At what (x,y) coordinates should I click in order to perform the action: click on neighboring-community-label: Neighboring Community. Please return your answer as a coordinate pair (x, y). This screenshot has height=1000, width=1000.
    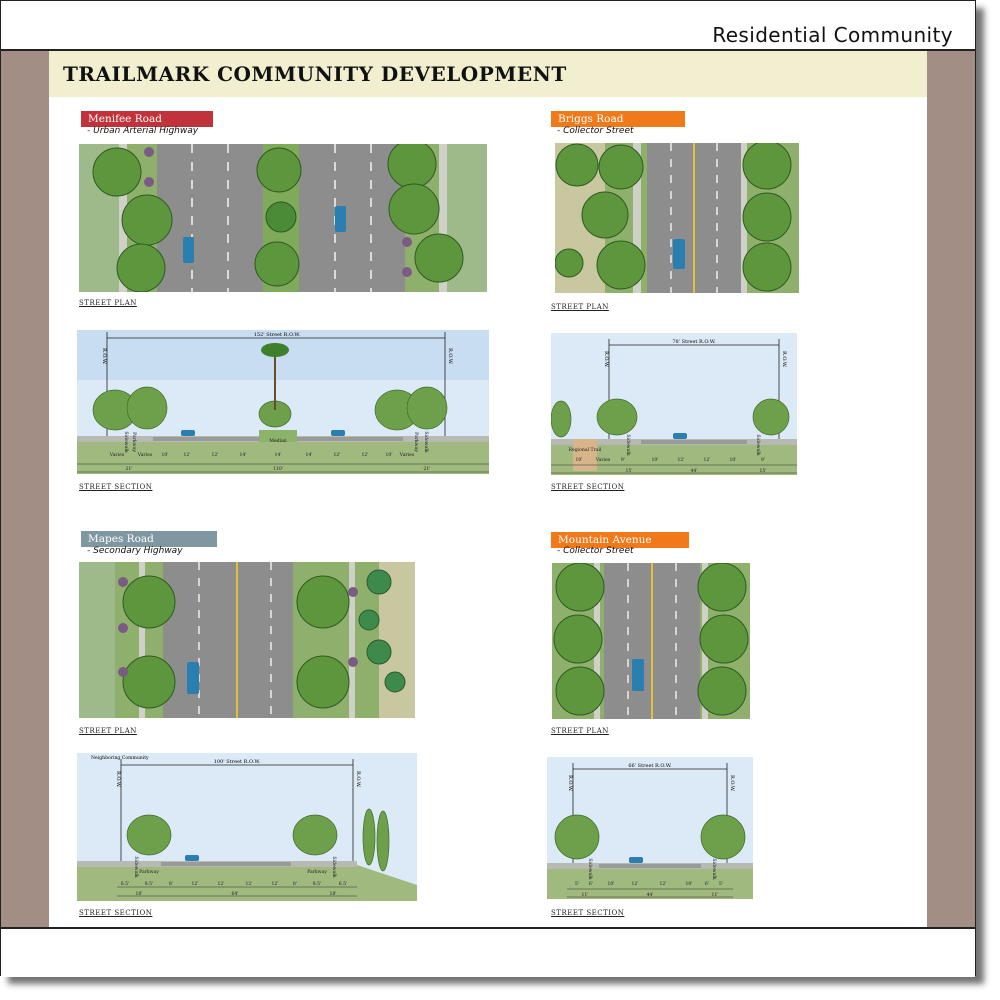
    Looking at the image, I should click on (120, 758).